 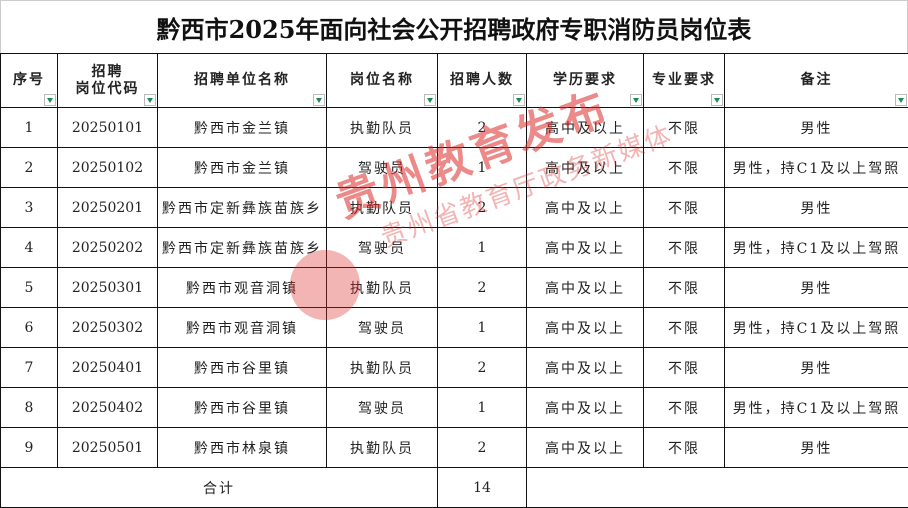 I want to click on header-label: 招聘人数, so click(x=482, y=80).